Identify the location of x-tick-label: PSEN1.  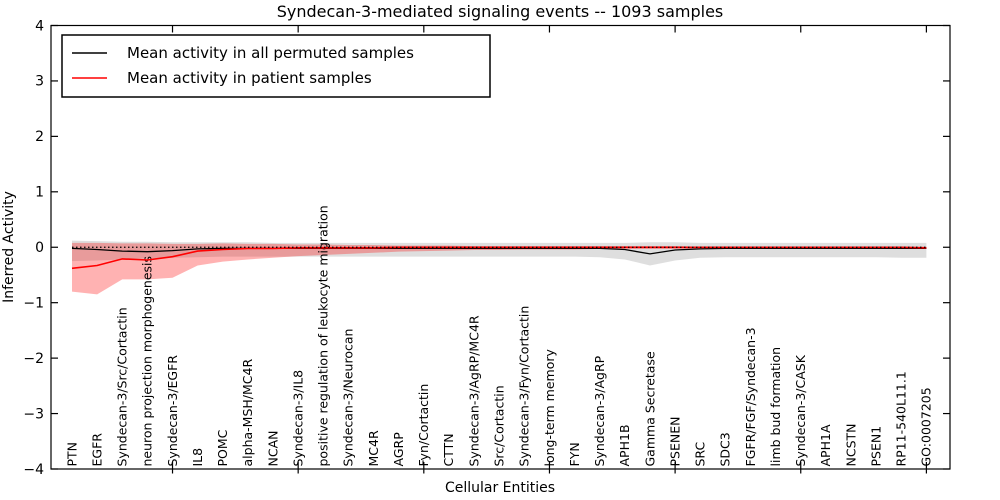
(875, 446).